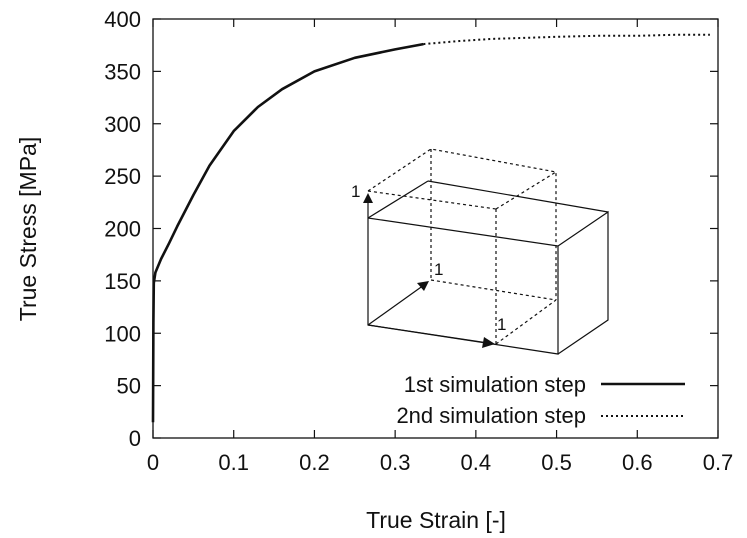  Describe the element at coordinates (122, 281) in the screenshot. I see `y-tick-label: 150` at that location.